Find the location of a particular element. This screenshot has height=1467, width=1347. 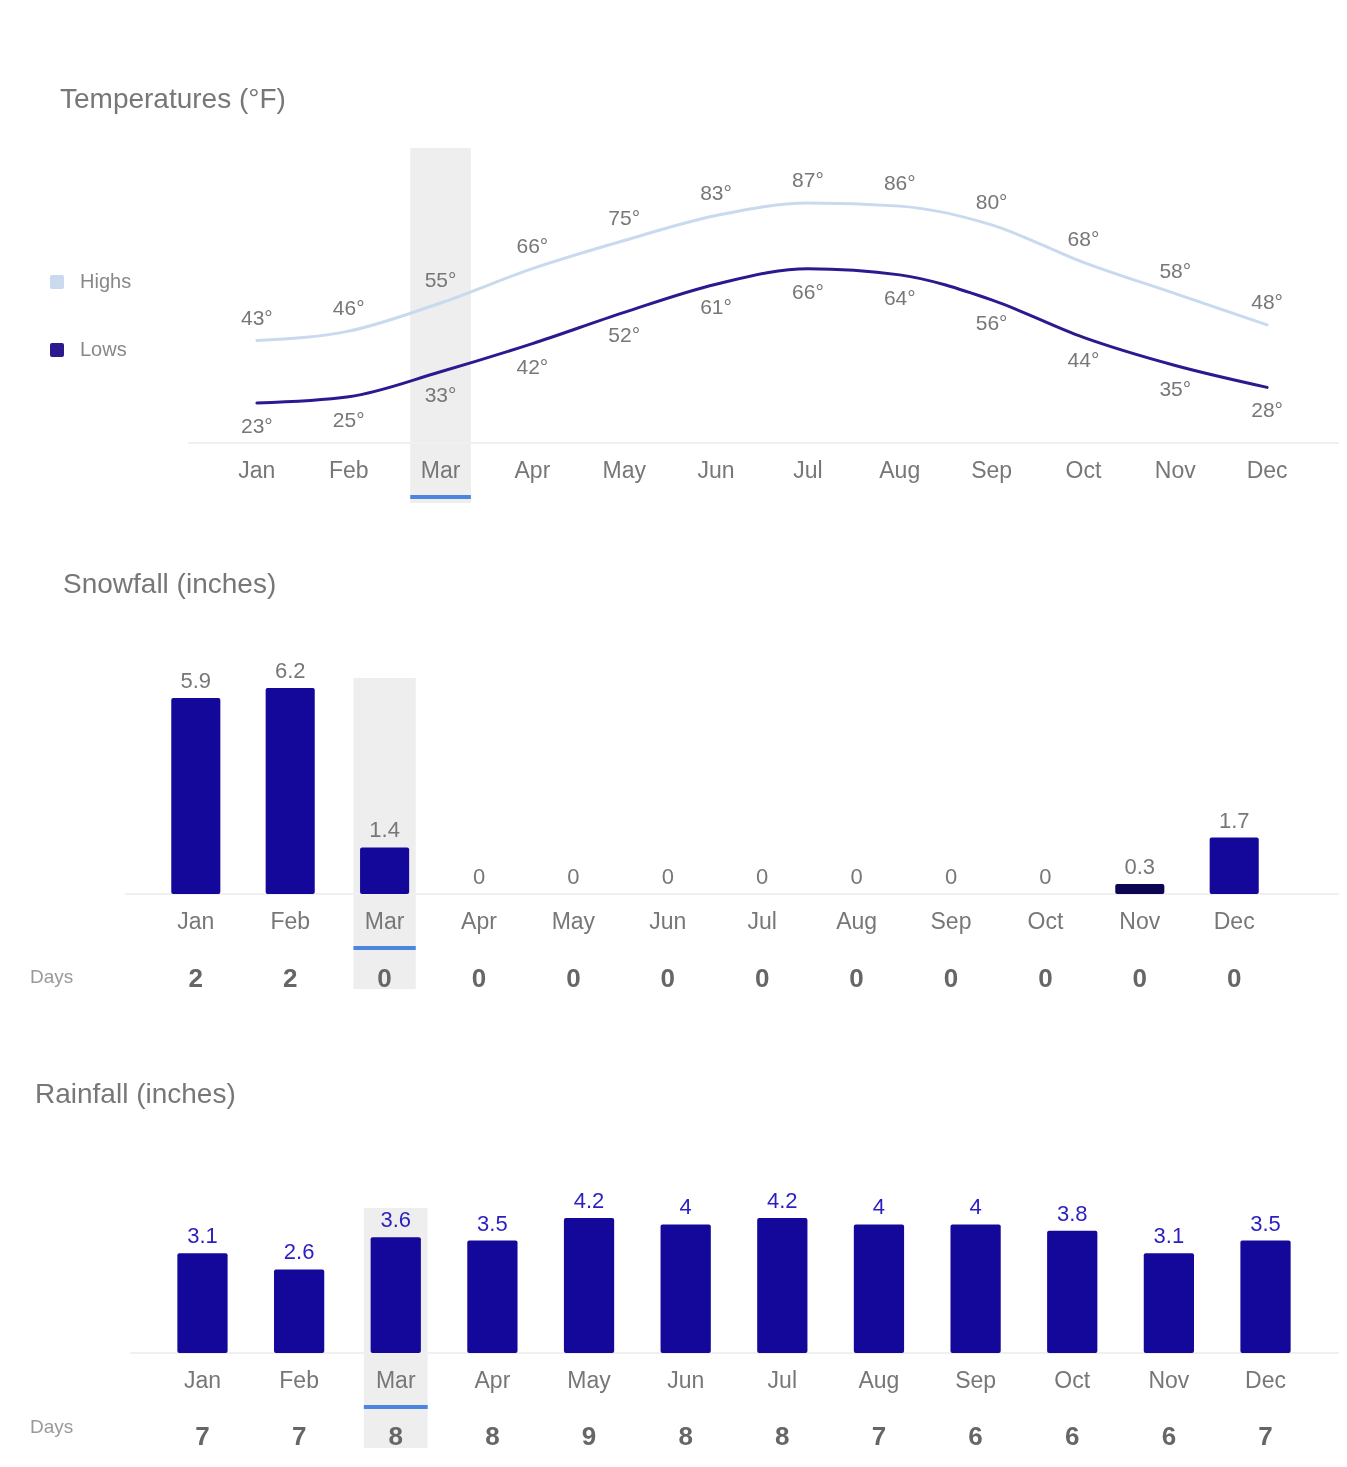

data-label: 0.3 is located at coordinates (1140, 867).